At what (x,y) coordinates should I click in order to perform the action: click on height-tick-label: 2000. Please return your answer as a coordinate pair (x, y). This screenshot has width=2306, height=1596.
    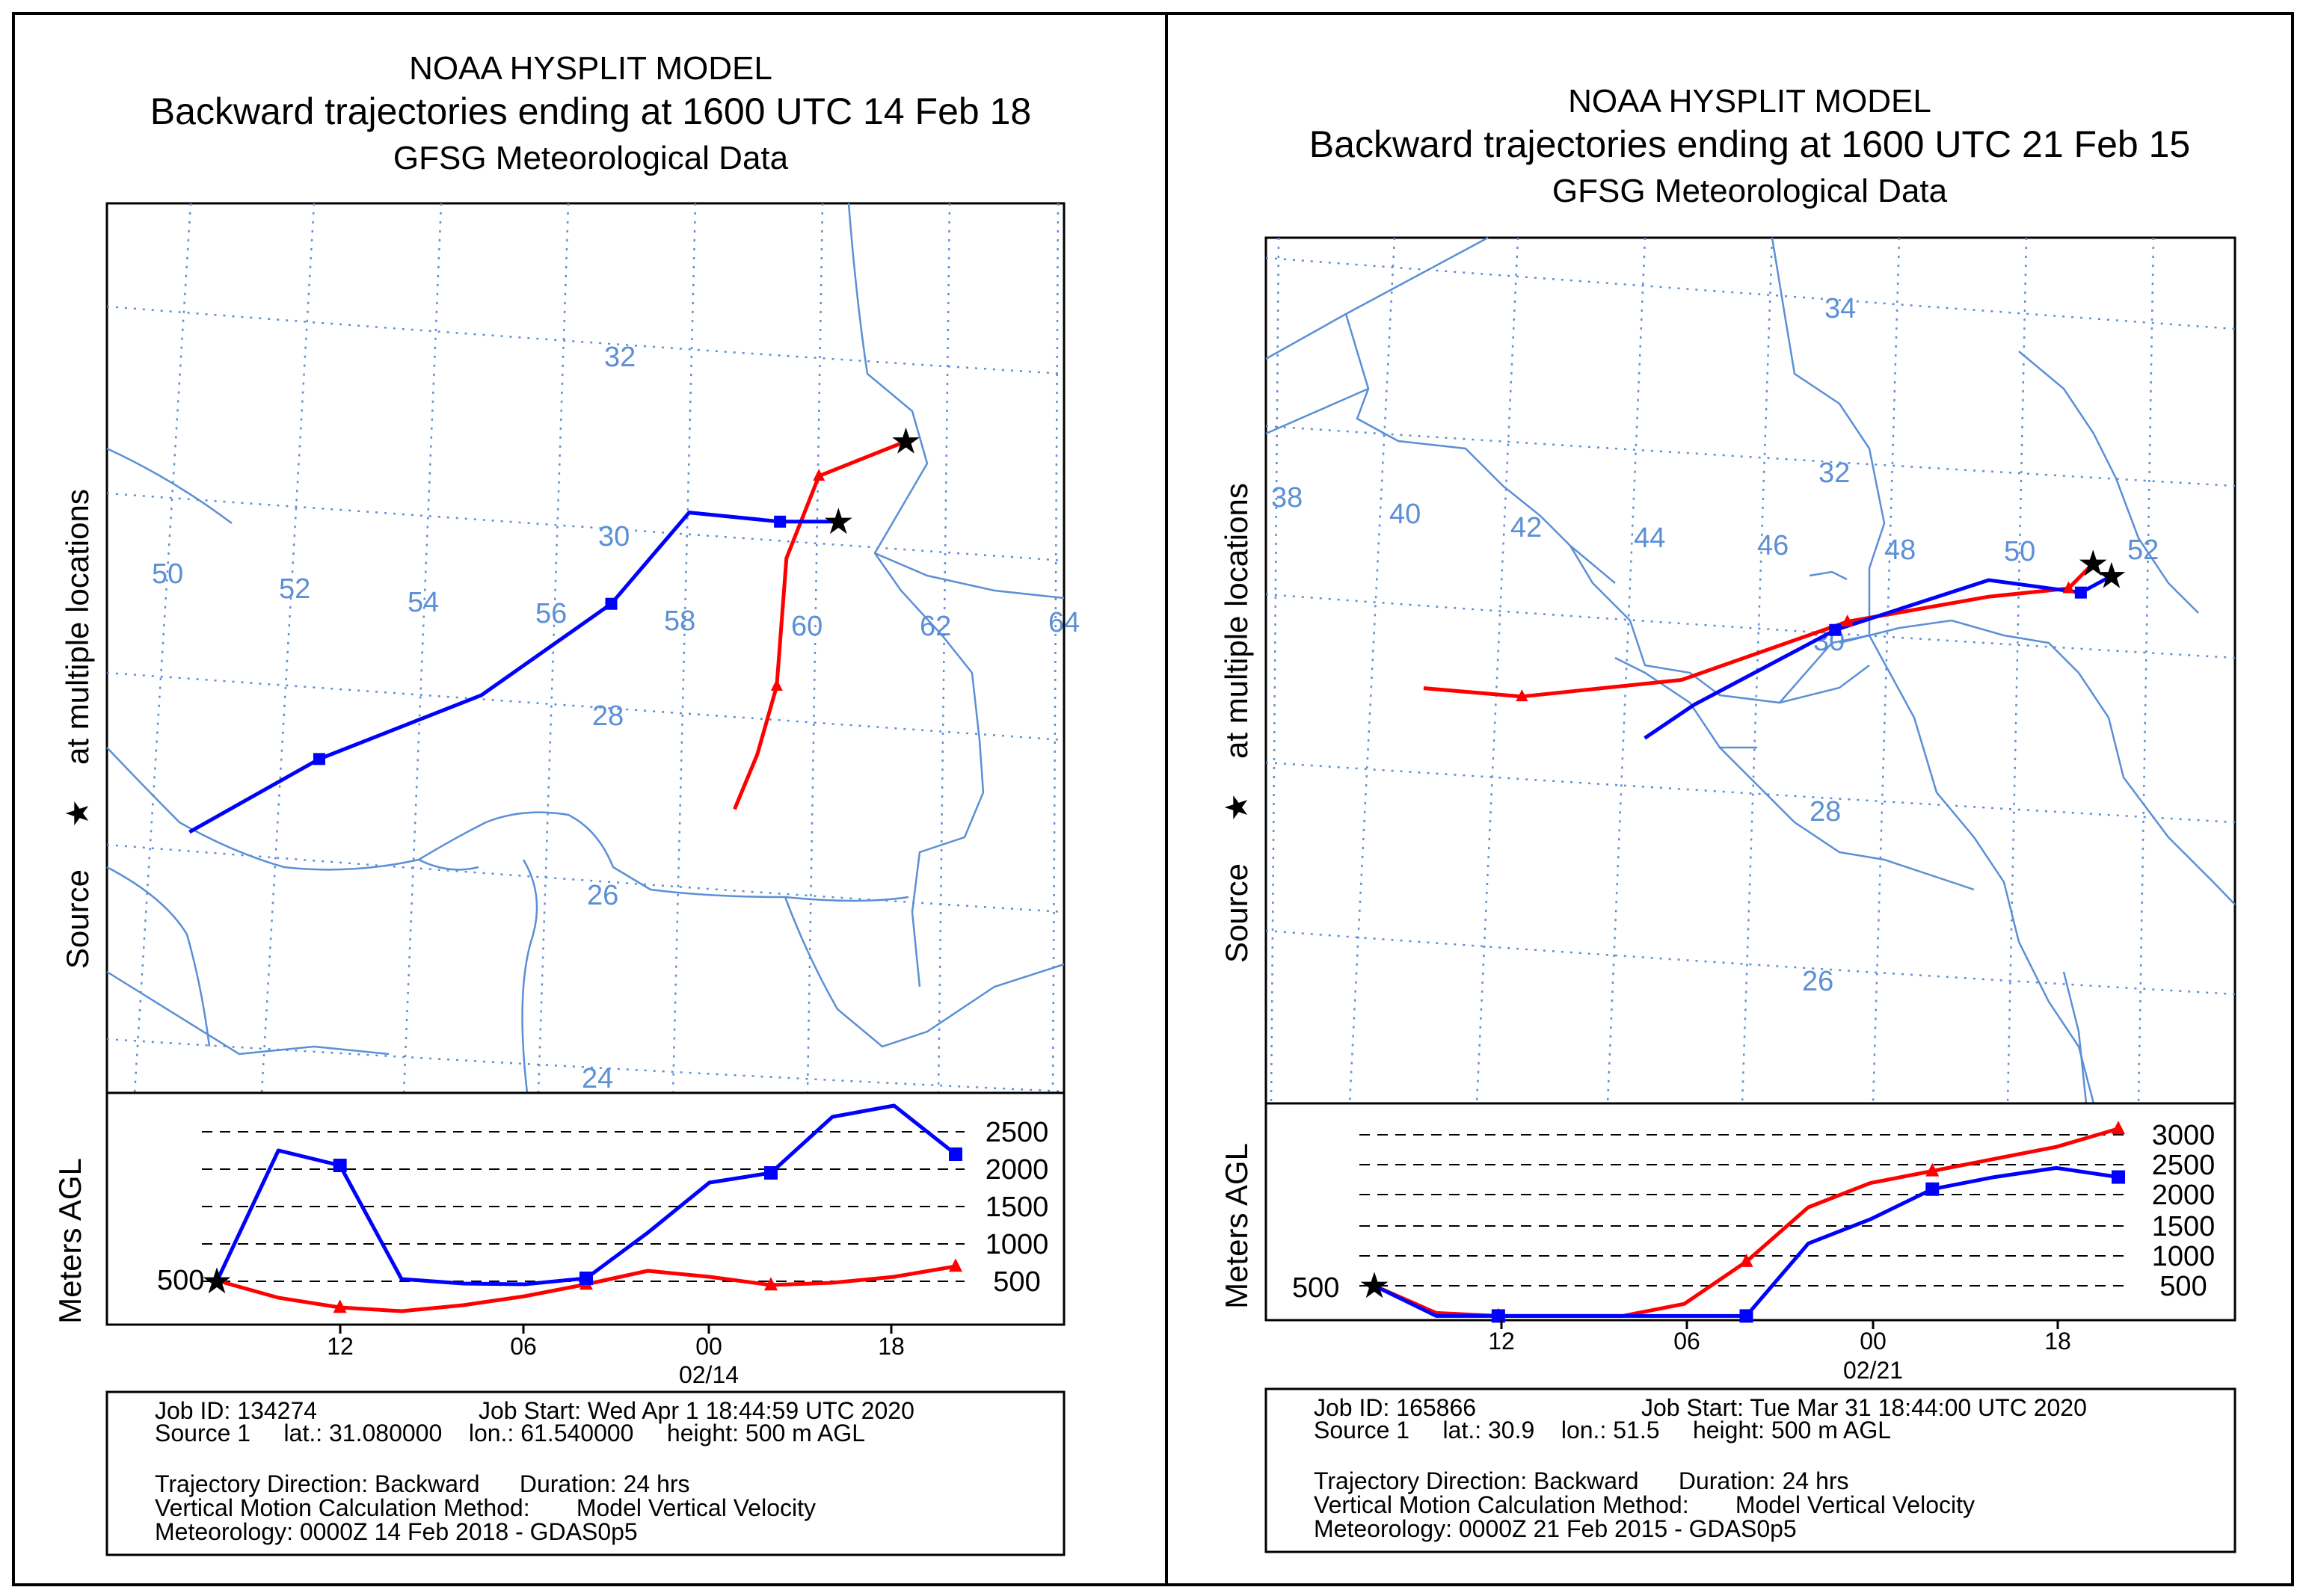
    Looking at the image, I should click on (2184, 1196).